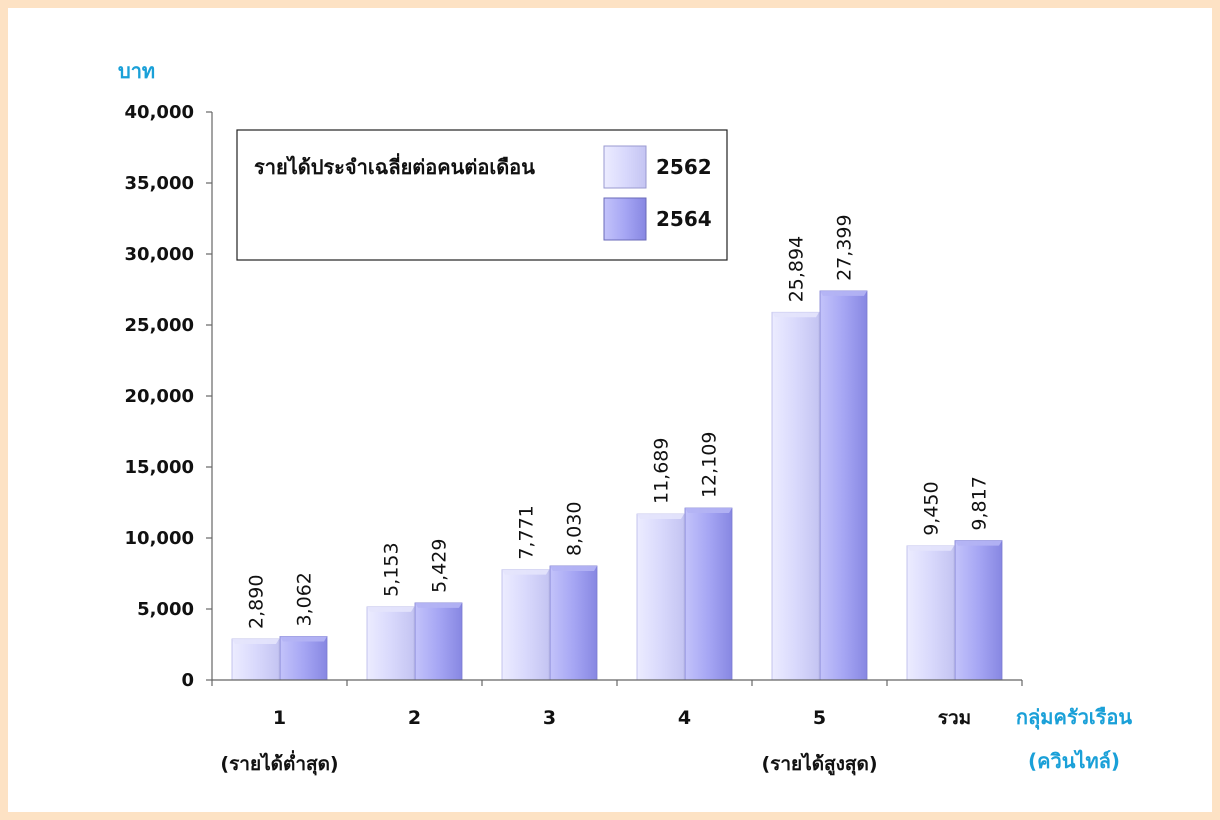  What do you see at coordinates (159, 538) in the screenshot?
I see `y-tick-label: 10,000` at bounding box center [159, 538].